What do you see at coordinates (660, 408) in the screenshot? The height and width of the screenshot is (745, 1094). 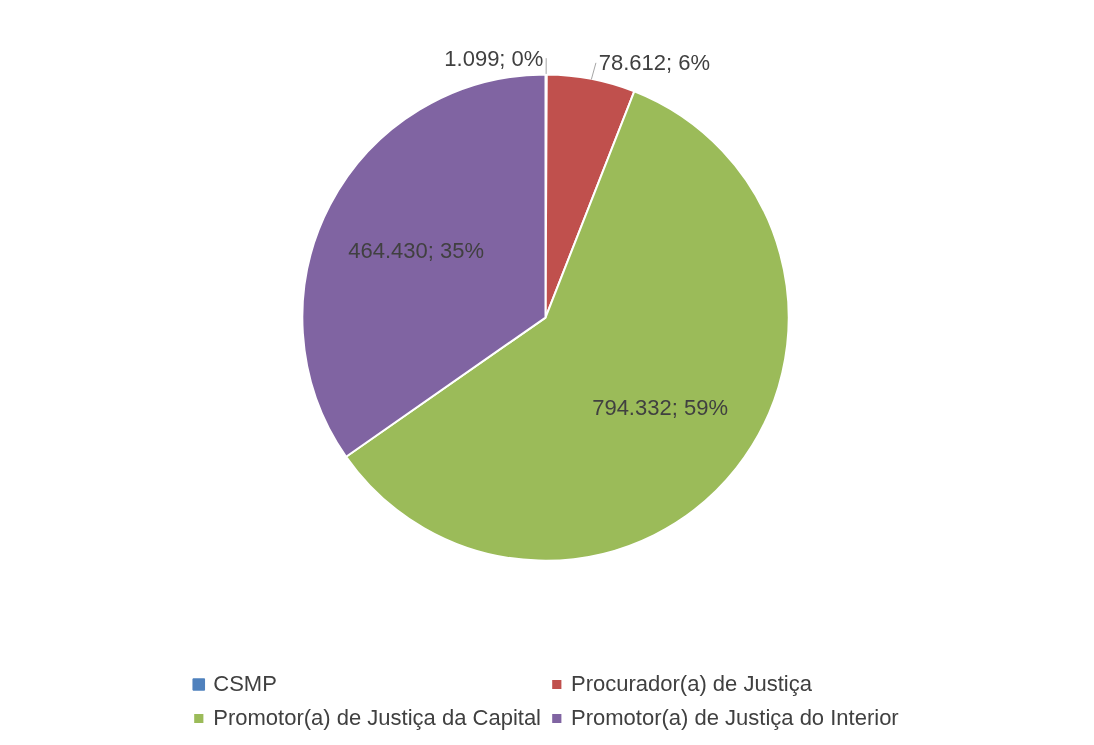 I see `data-label: 794.332; 59%` at bounding box center [660, 408].